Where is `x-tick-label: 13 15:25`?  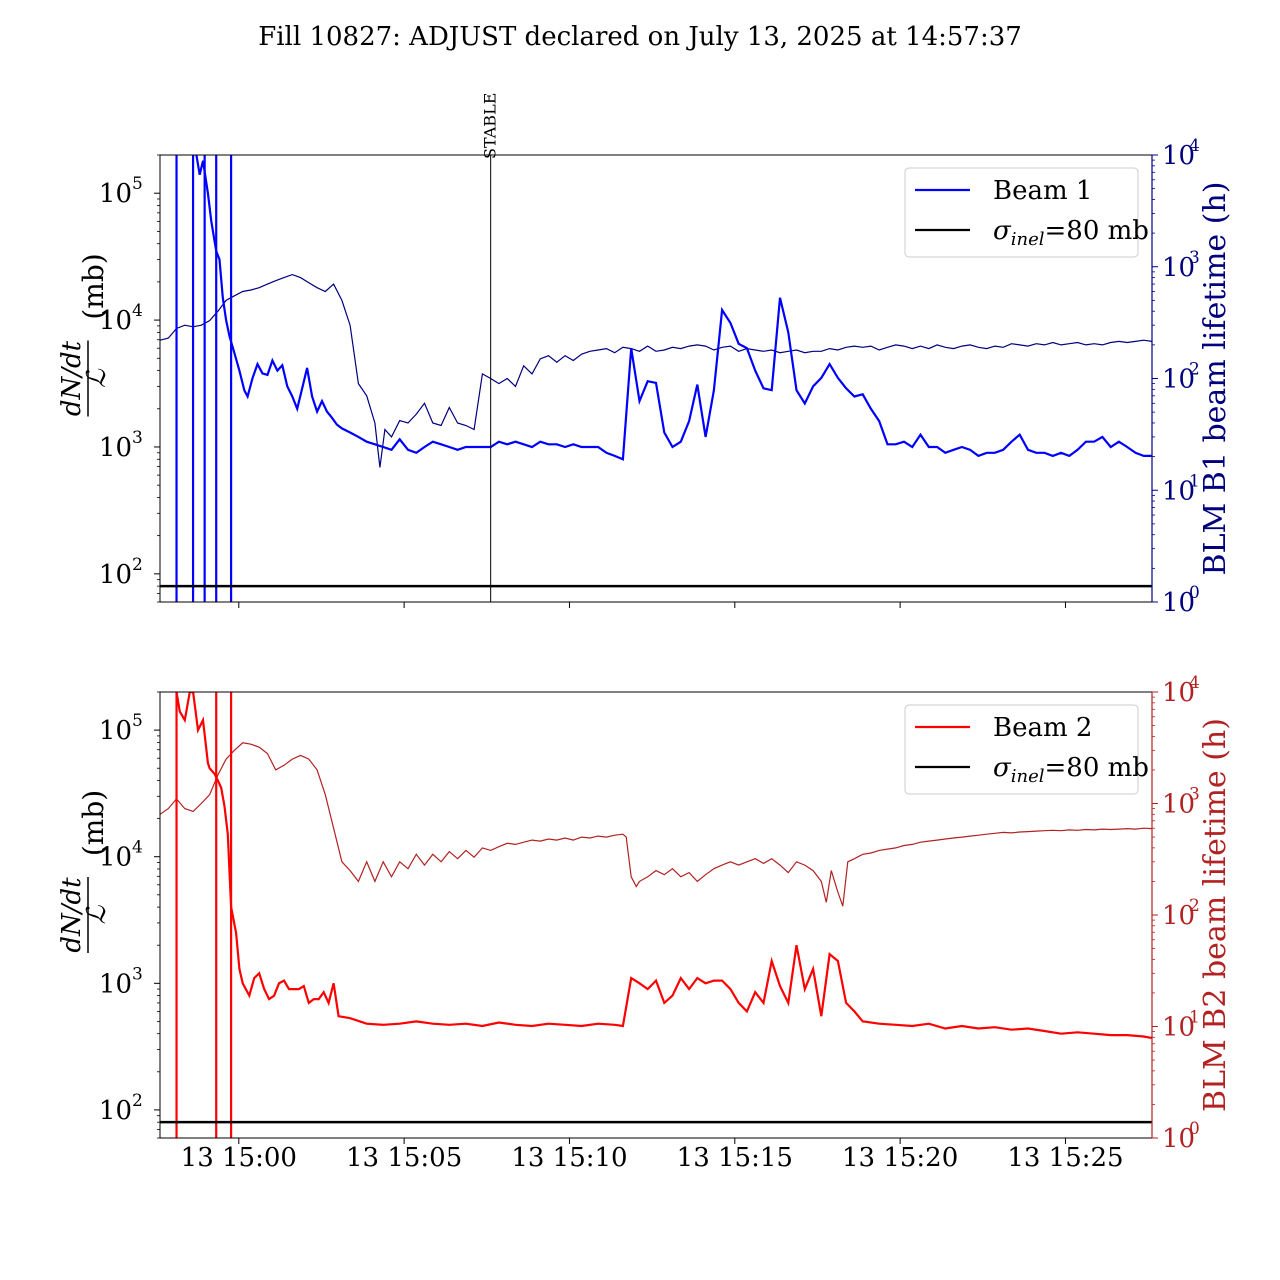 x-tick-label: 13 15:25 is located at coordinates (1065, 1158).